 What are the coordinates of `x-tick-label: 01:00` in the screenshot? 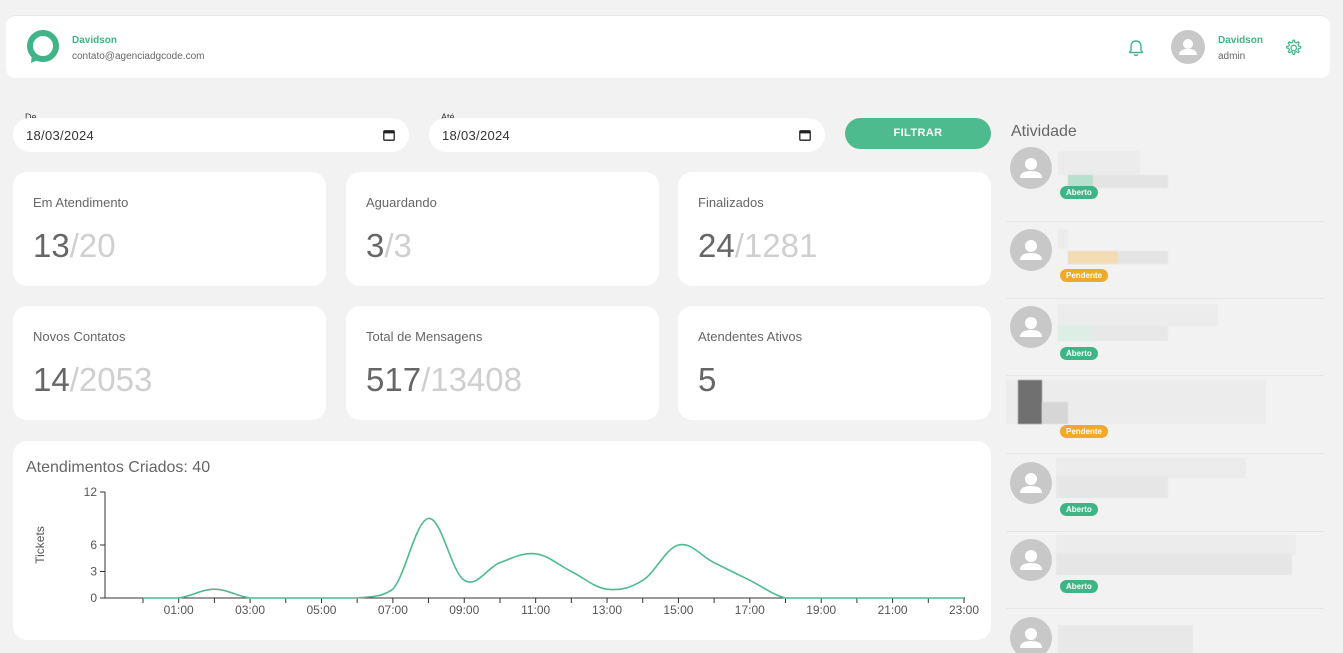 It's located at (179, 610).